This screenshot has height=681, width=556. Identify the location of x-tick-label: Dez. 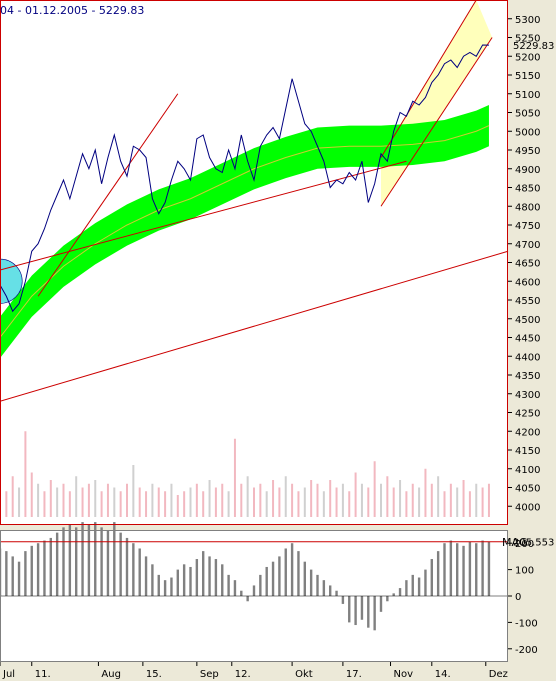
(498, 674).